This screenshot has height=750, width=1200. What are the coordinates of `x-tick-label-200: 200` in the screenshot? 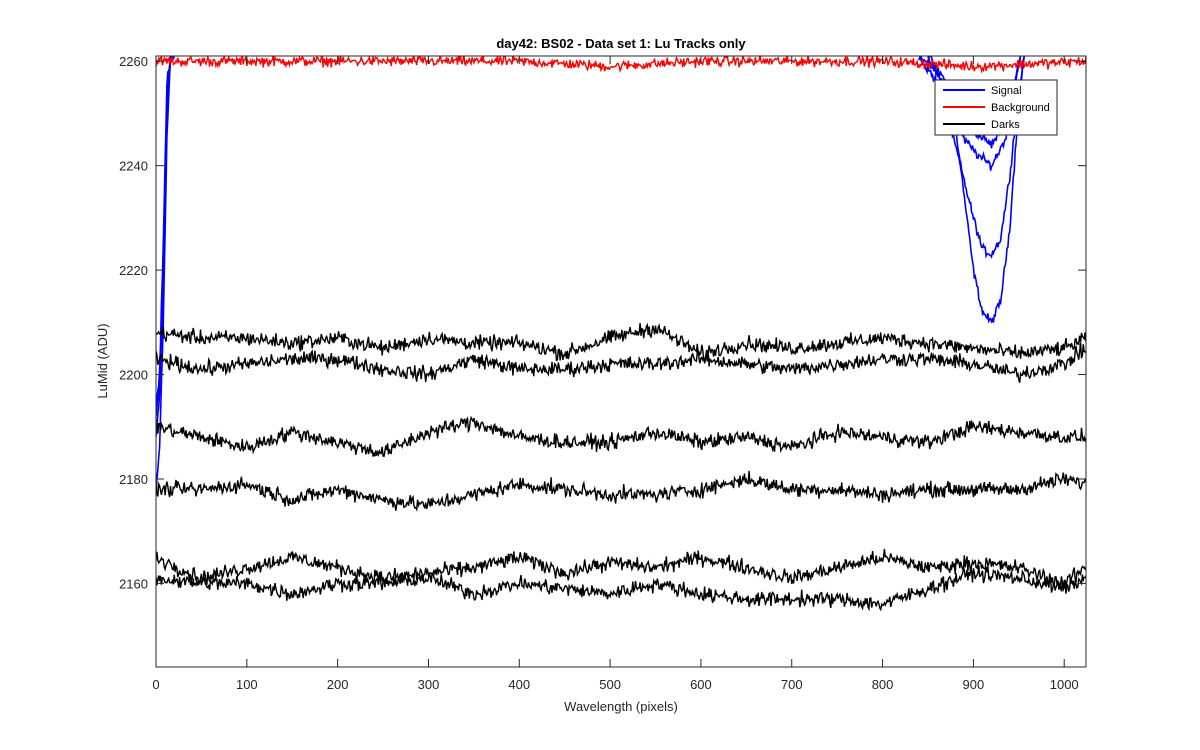 It's located at (338, 684).